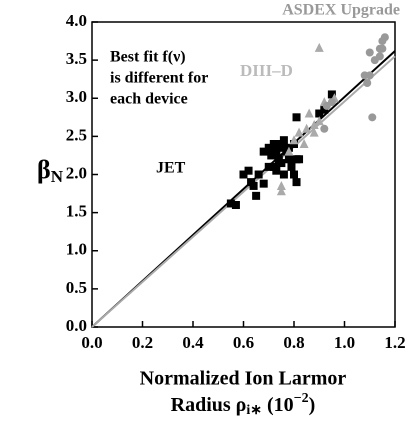 Image resolution: width=409 pixels, height=421 pixels. What do you see at coordinates (293, 342) in the screenshot?
I see `x-tick-label: 0.8` at bounding box center [293, 342].